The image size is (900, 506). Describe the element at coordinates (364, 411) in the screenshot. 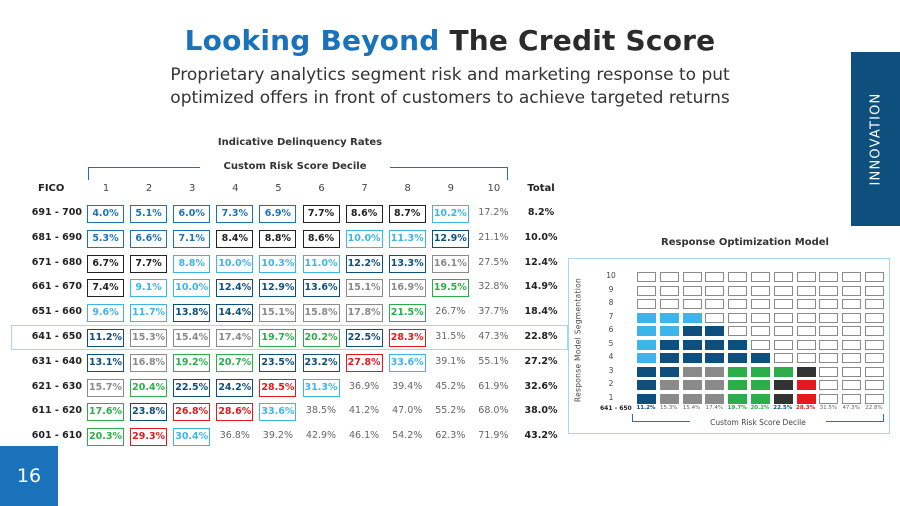

I see `delinquency-cell: 41.2%` at that location.